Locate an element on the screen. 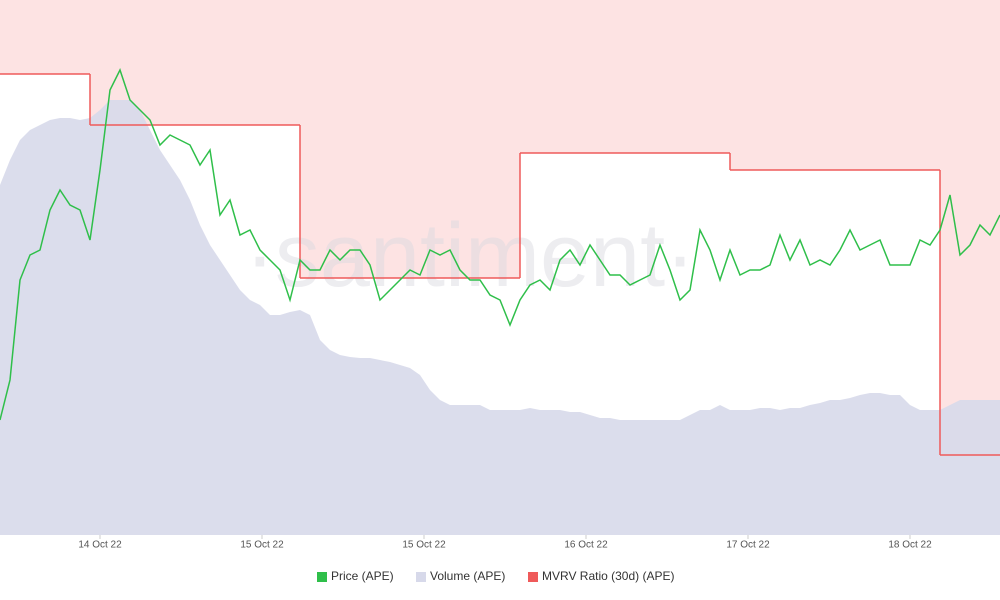 The image size is (1000, 600). x-tick-label: 16 Oct 22 is located at coordinates (586, 545).